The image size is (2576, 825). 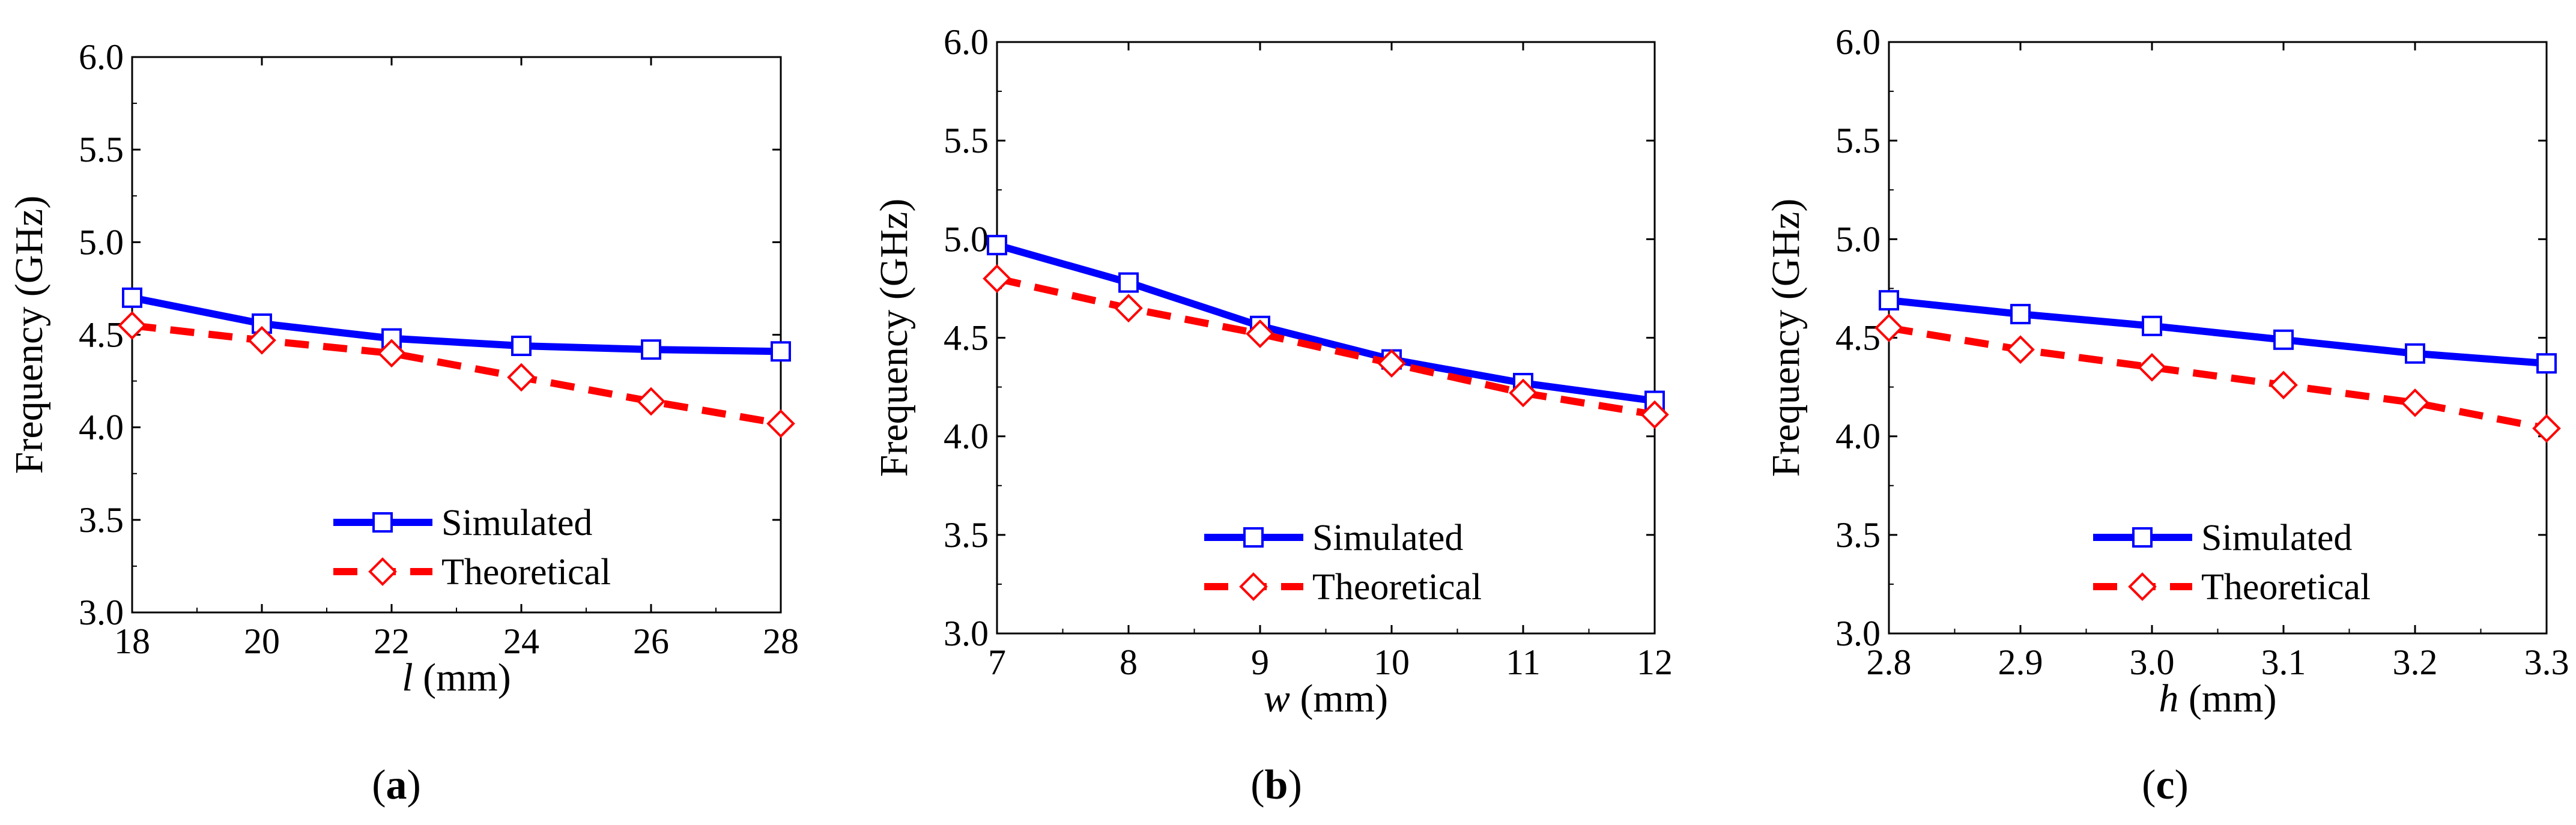 What do you see at coordinates (2283, 662) in the screenshot?
I see `x-tick-label: 3.1` at bounding box center [2283, 662].